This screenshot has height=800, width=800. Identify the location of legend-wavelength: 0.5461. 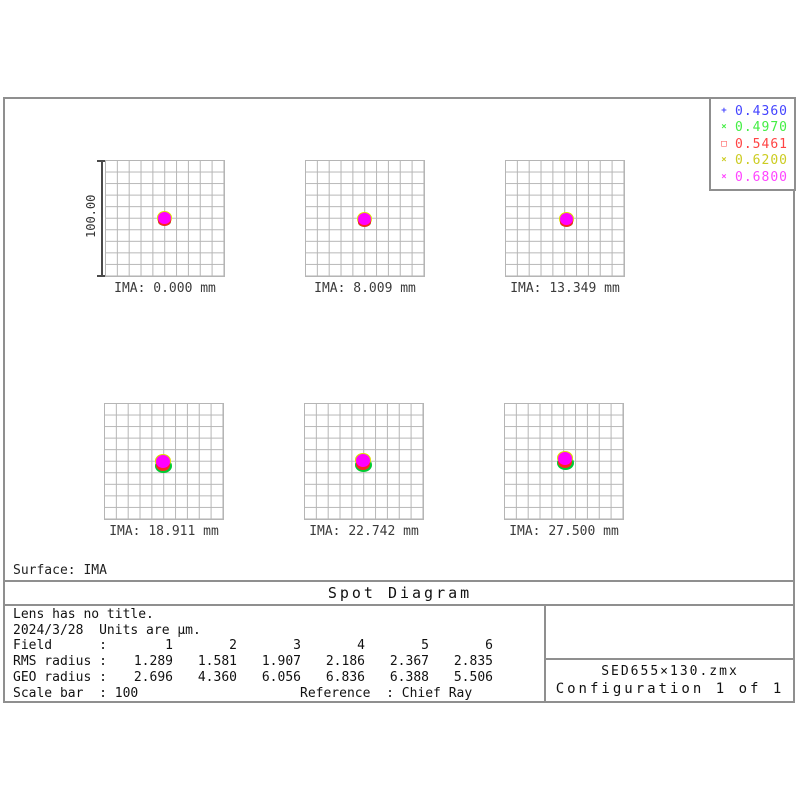
(761, 144).